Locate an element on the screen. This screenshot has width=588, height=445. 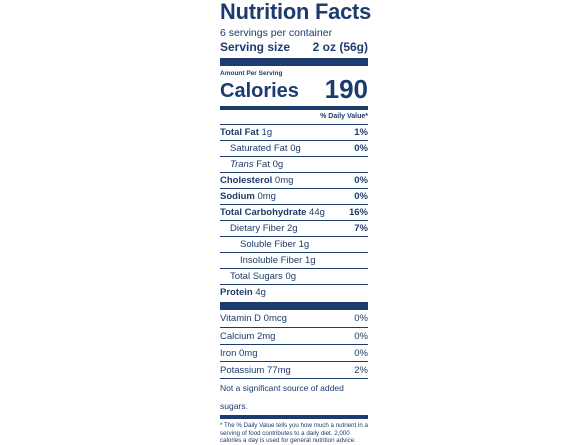
nutrient-name: Insoluble Fiber is located at coordinates (271, 260).